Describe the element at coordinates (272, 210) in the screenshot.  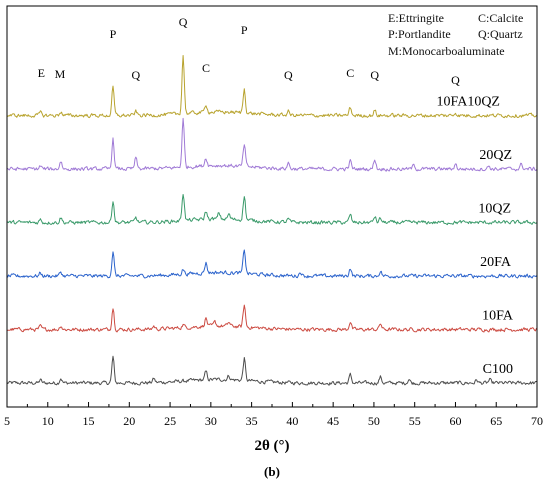
I see `trace-10qz` at that location.